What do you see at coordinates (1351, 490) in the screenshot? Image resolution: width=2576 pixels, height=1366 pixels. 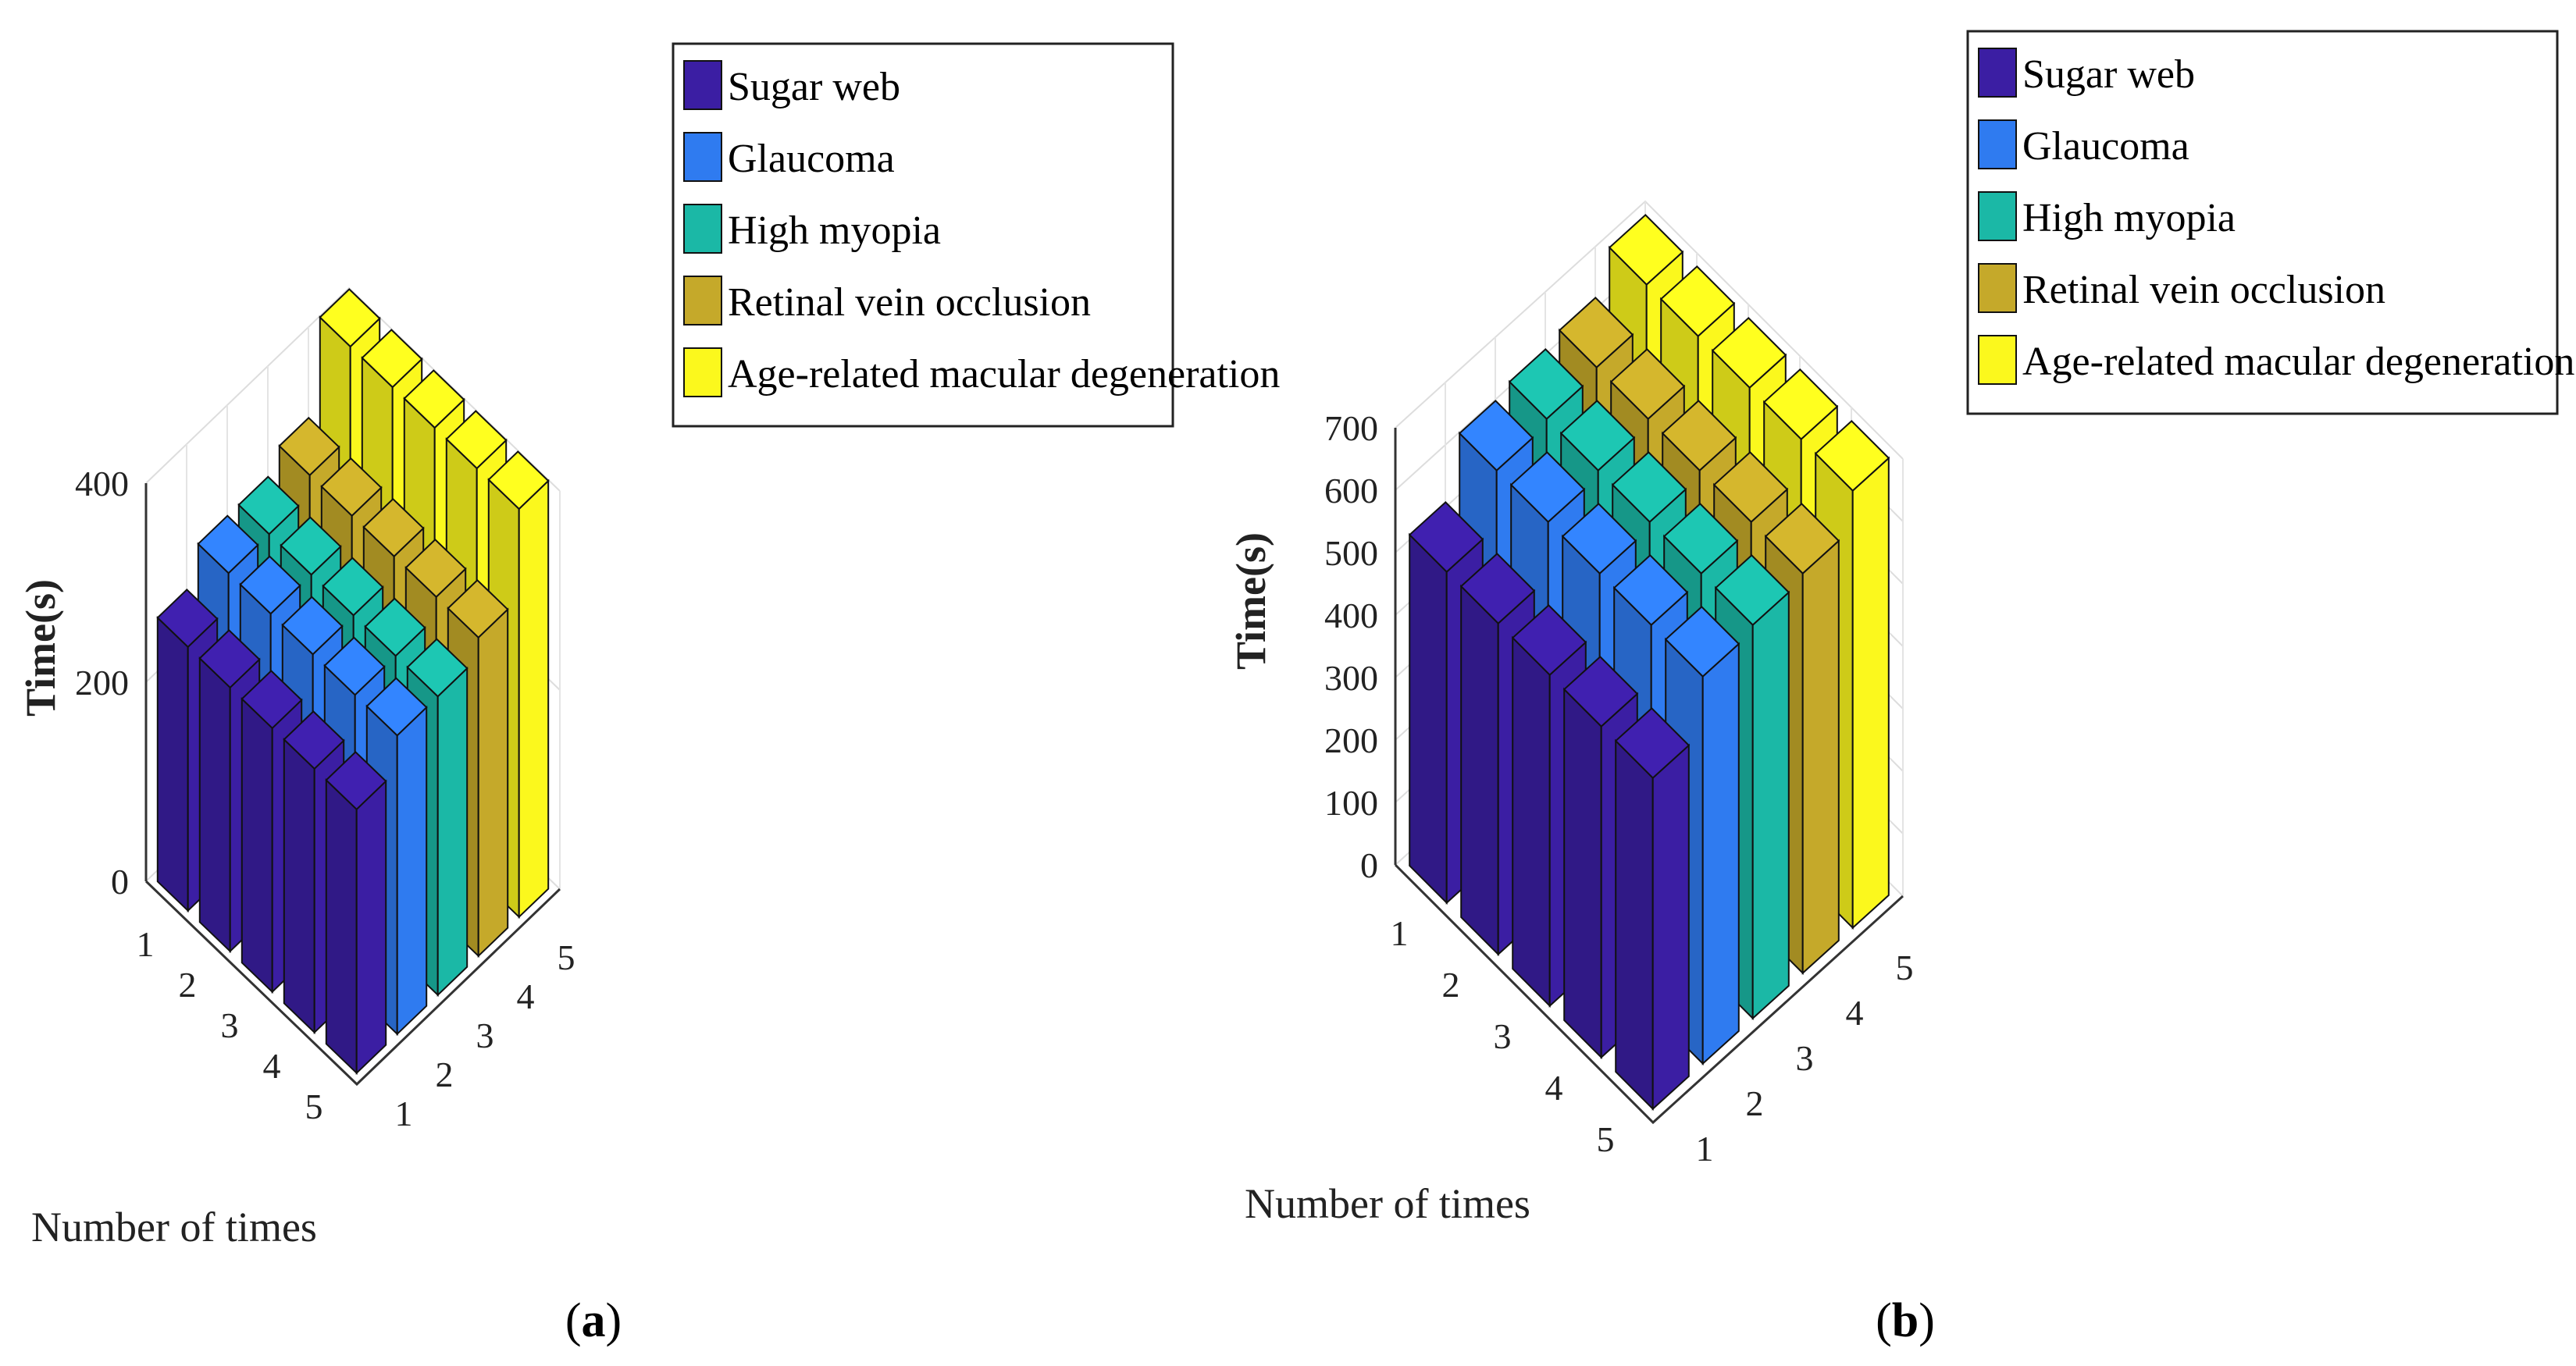 I see `z-tick-label: 600` at bounding box center [1351, 490].